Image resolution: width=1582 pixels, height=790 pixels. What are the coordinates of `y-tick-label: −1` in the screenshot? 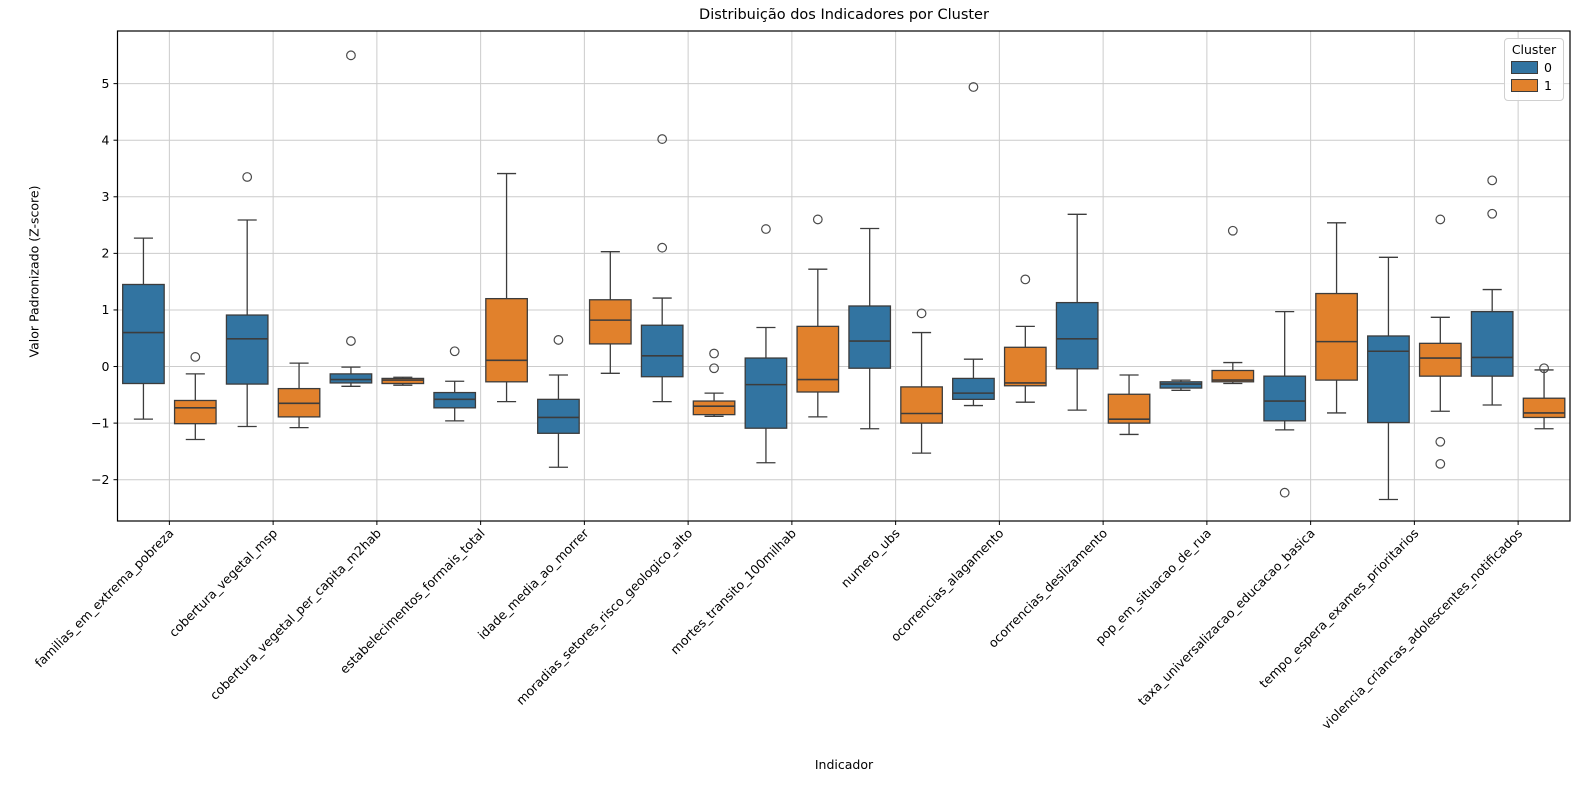 It's located at (100, 422).